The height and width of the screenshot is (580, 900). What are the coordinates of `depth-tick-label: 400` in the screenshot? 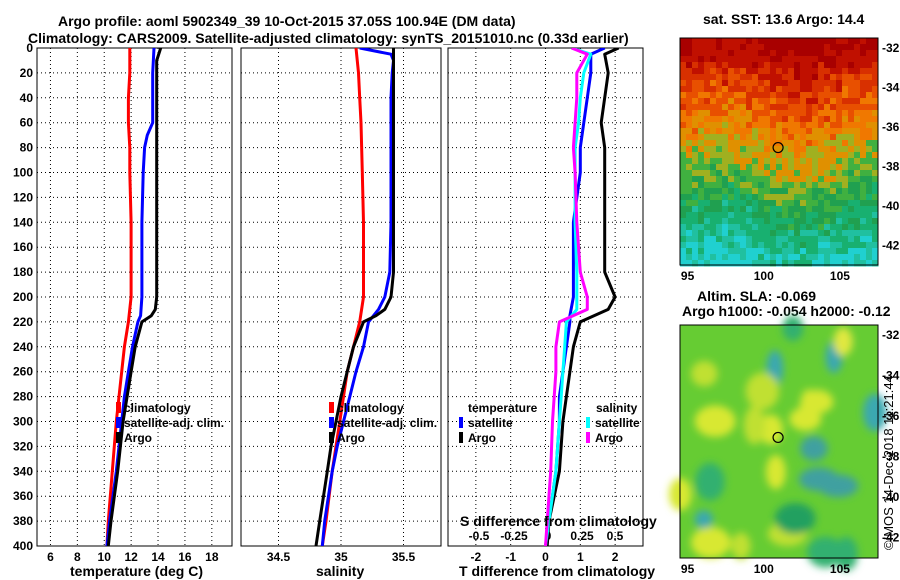 It's located at (23, 546).